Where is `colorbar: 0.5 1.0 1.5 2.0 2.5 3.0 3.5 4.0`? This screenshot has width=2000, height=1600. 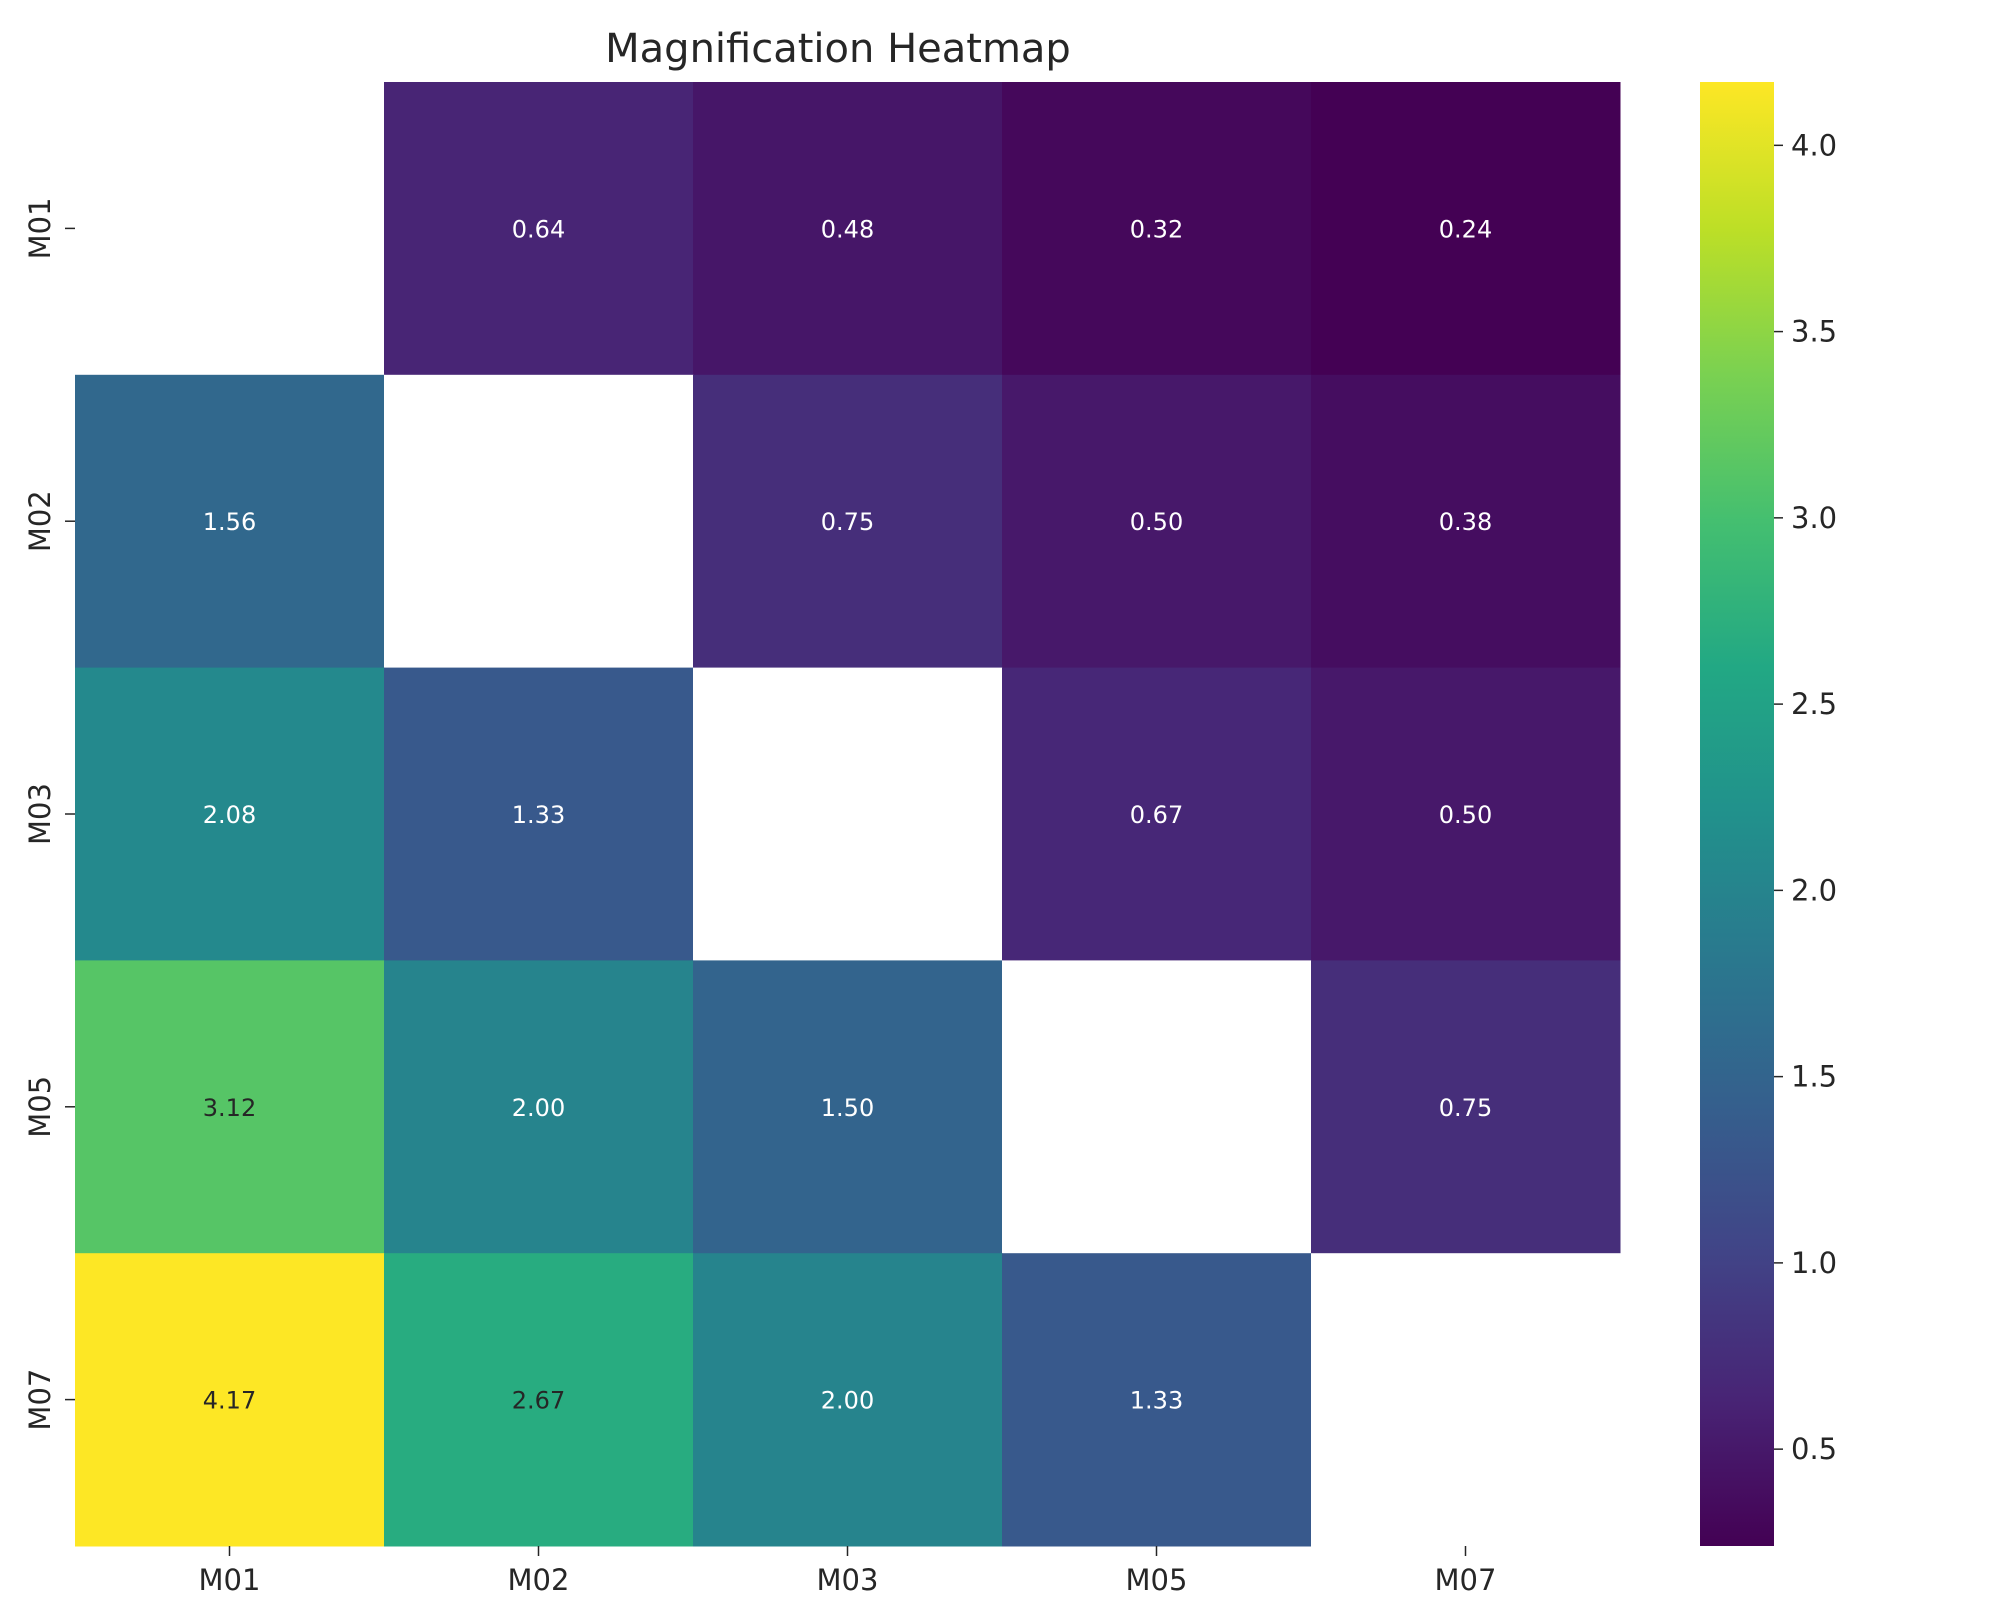 colorbar: 0.5 1.0 1.5 2.0 2.5 3.0 3.5 4.0 is located at coordinates (1768, 814).